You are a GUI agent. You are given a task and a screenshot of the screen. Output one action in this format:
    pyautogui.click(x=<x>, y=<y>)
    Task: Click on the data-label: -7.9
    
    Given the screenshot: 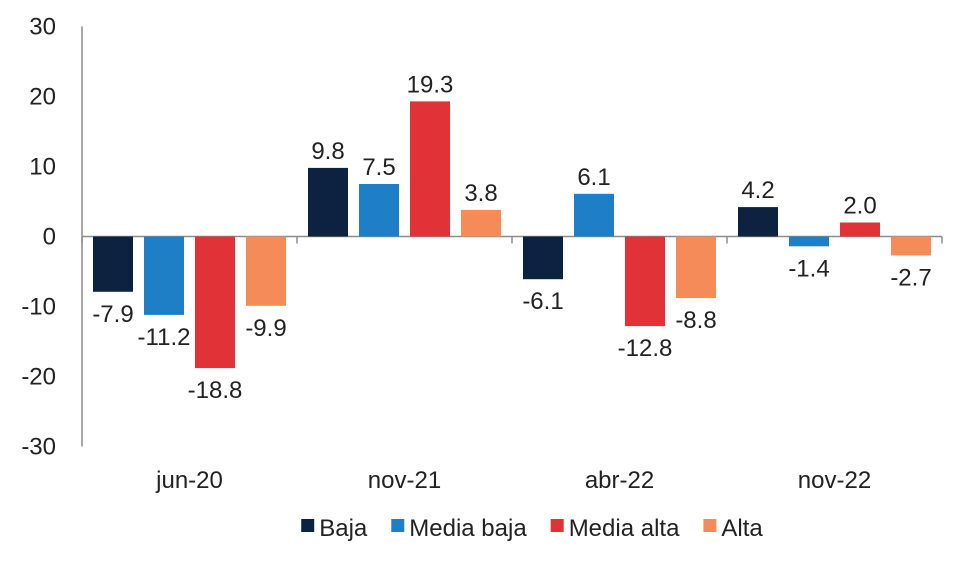 What is the action you would take?
    pyautogui.click(x=112, y=314)
    